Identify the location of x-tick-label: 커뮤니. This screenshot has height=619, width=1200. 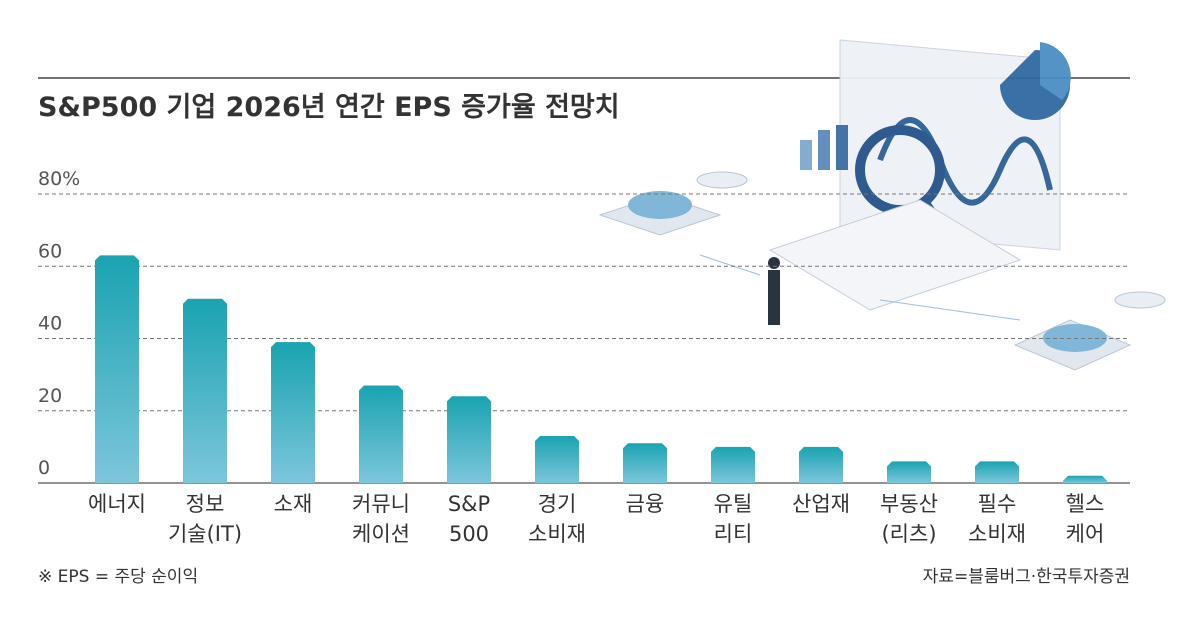
(381, 504).